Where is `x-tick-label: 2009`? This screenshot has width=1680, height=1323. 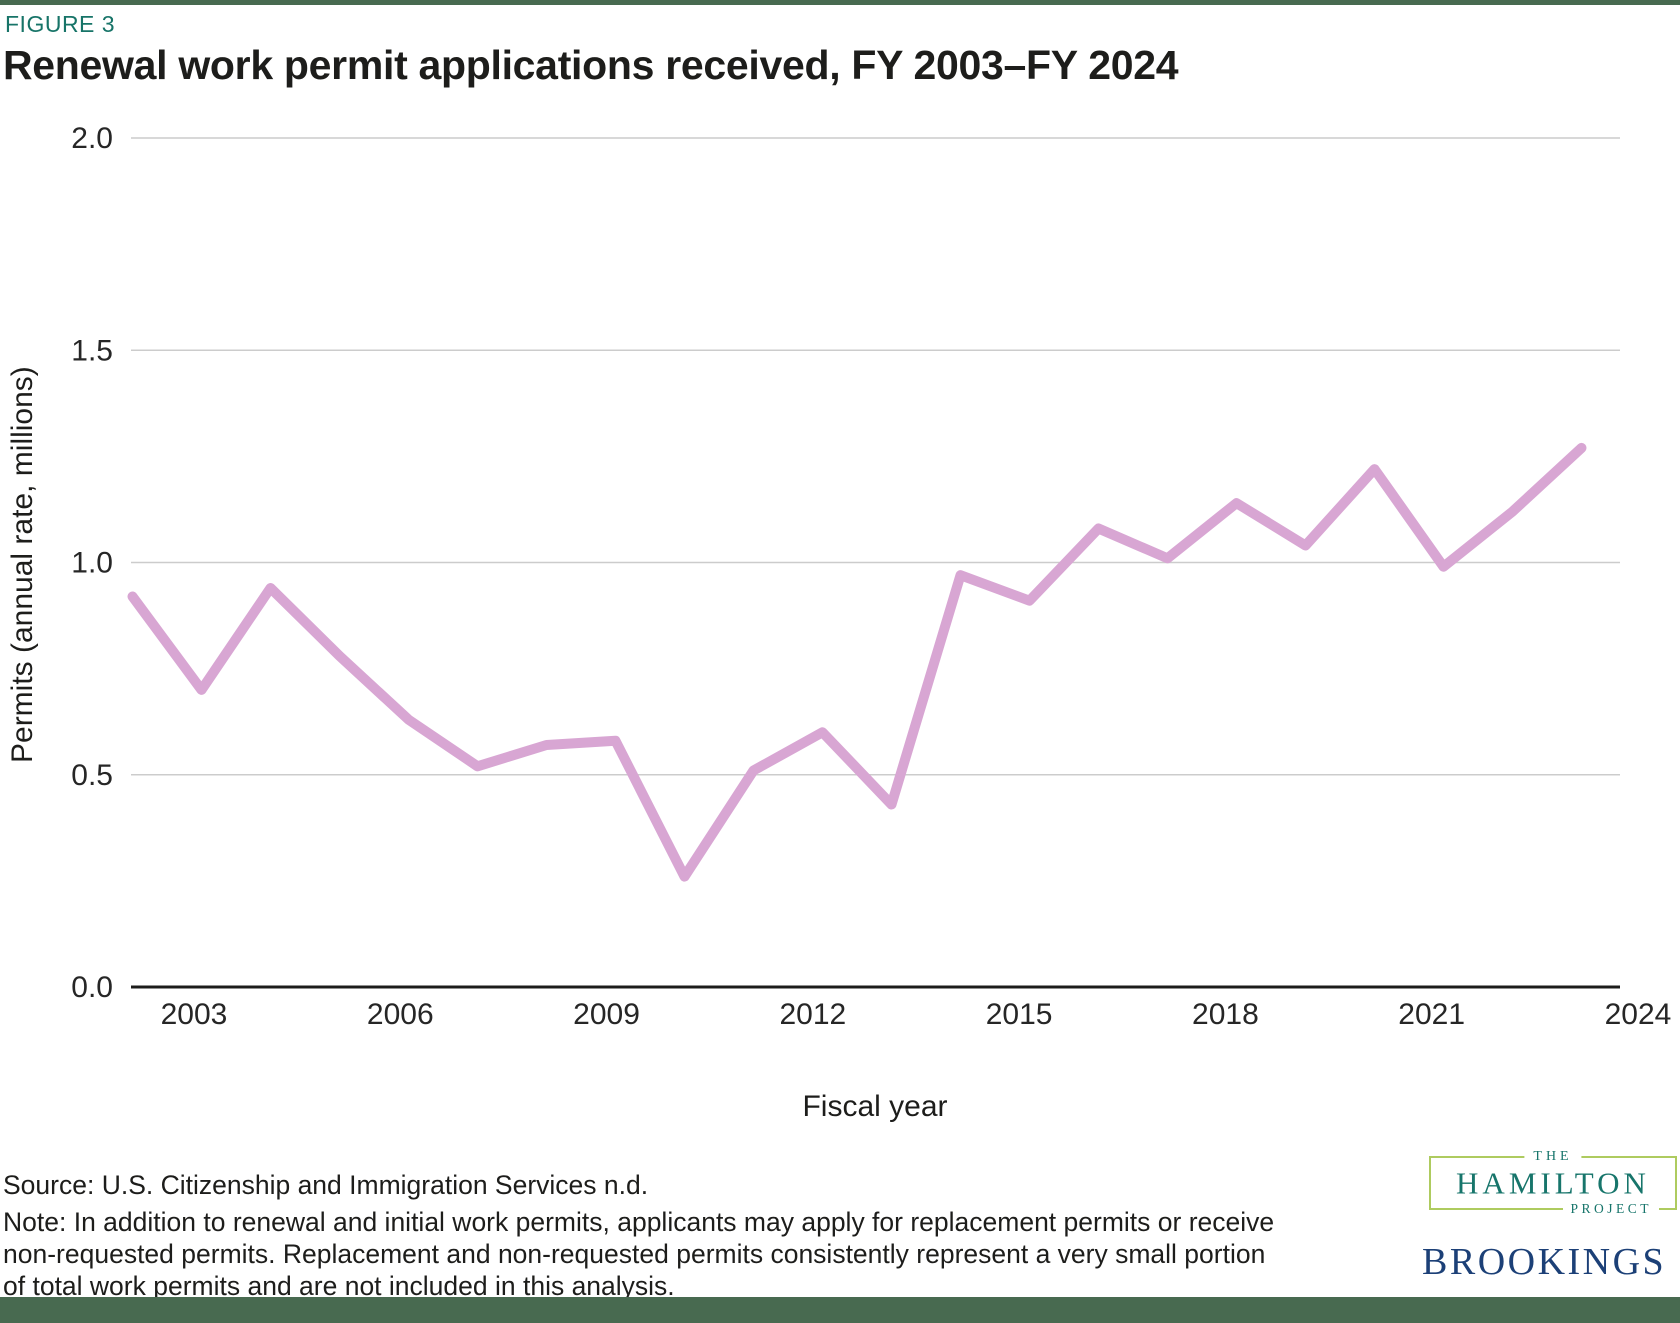 x-tick-label: 2009 is located at coordinates (606, 1014).